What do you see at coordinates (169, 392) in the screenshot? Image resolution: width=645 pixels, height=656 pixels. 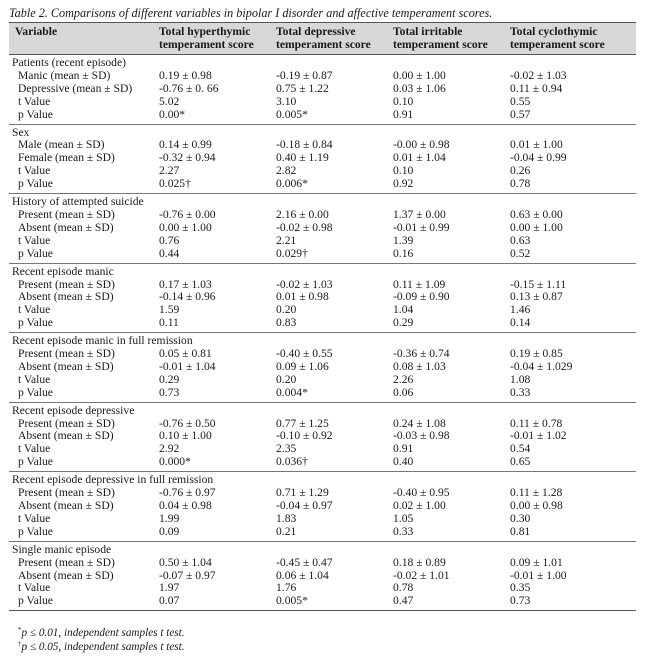 I see `data-cell: 0.73` at bounding box center [169, 392].